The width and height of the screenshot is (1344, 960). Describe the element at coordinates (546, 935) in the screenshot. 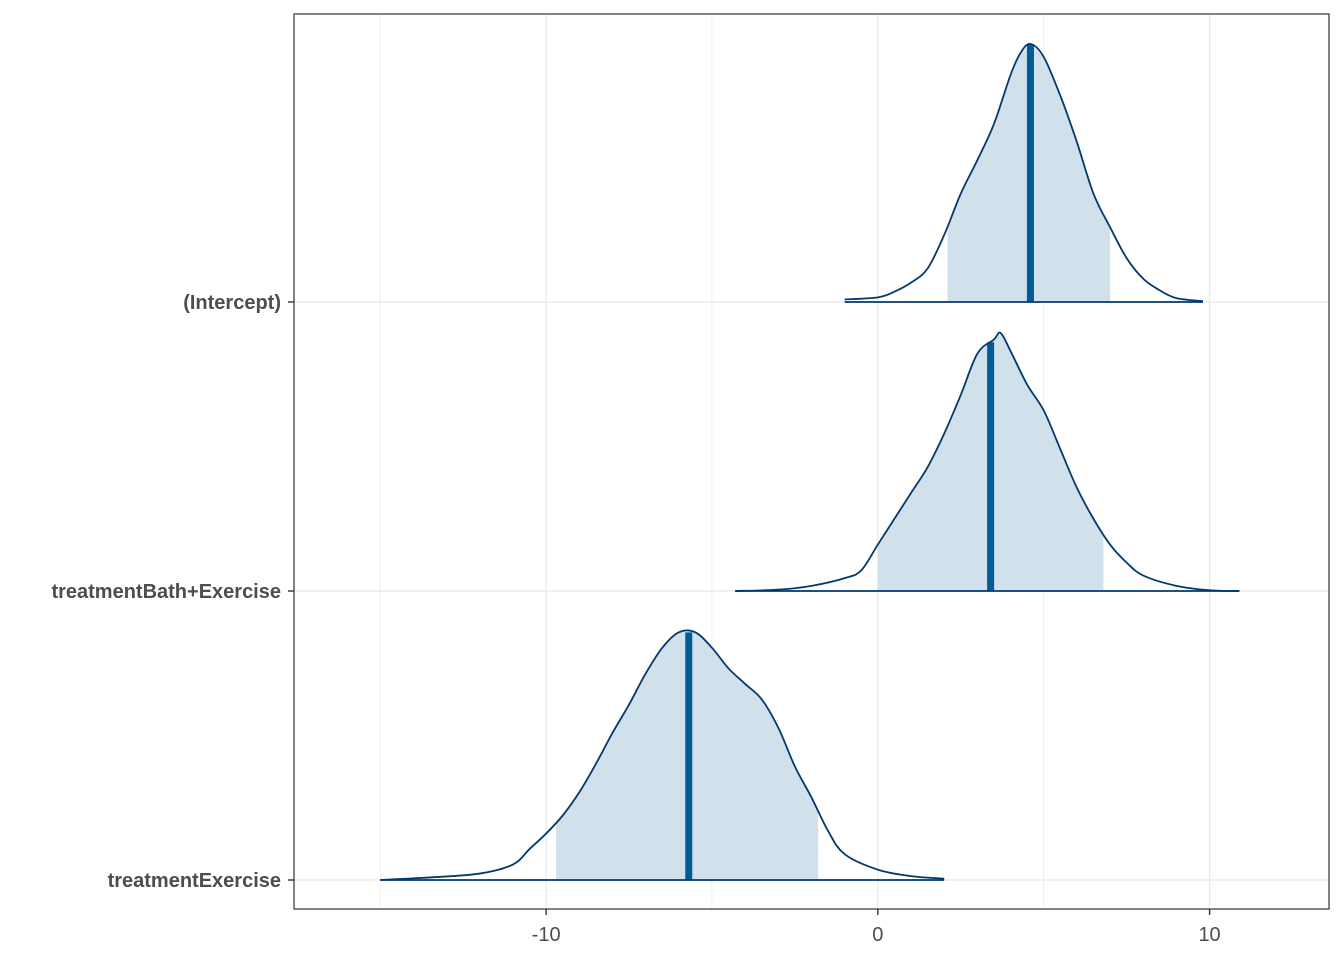

I see `x-tick-label: -10` at that location.